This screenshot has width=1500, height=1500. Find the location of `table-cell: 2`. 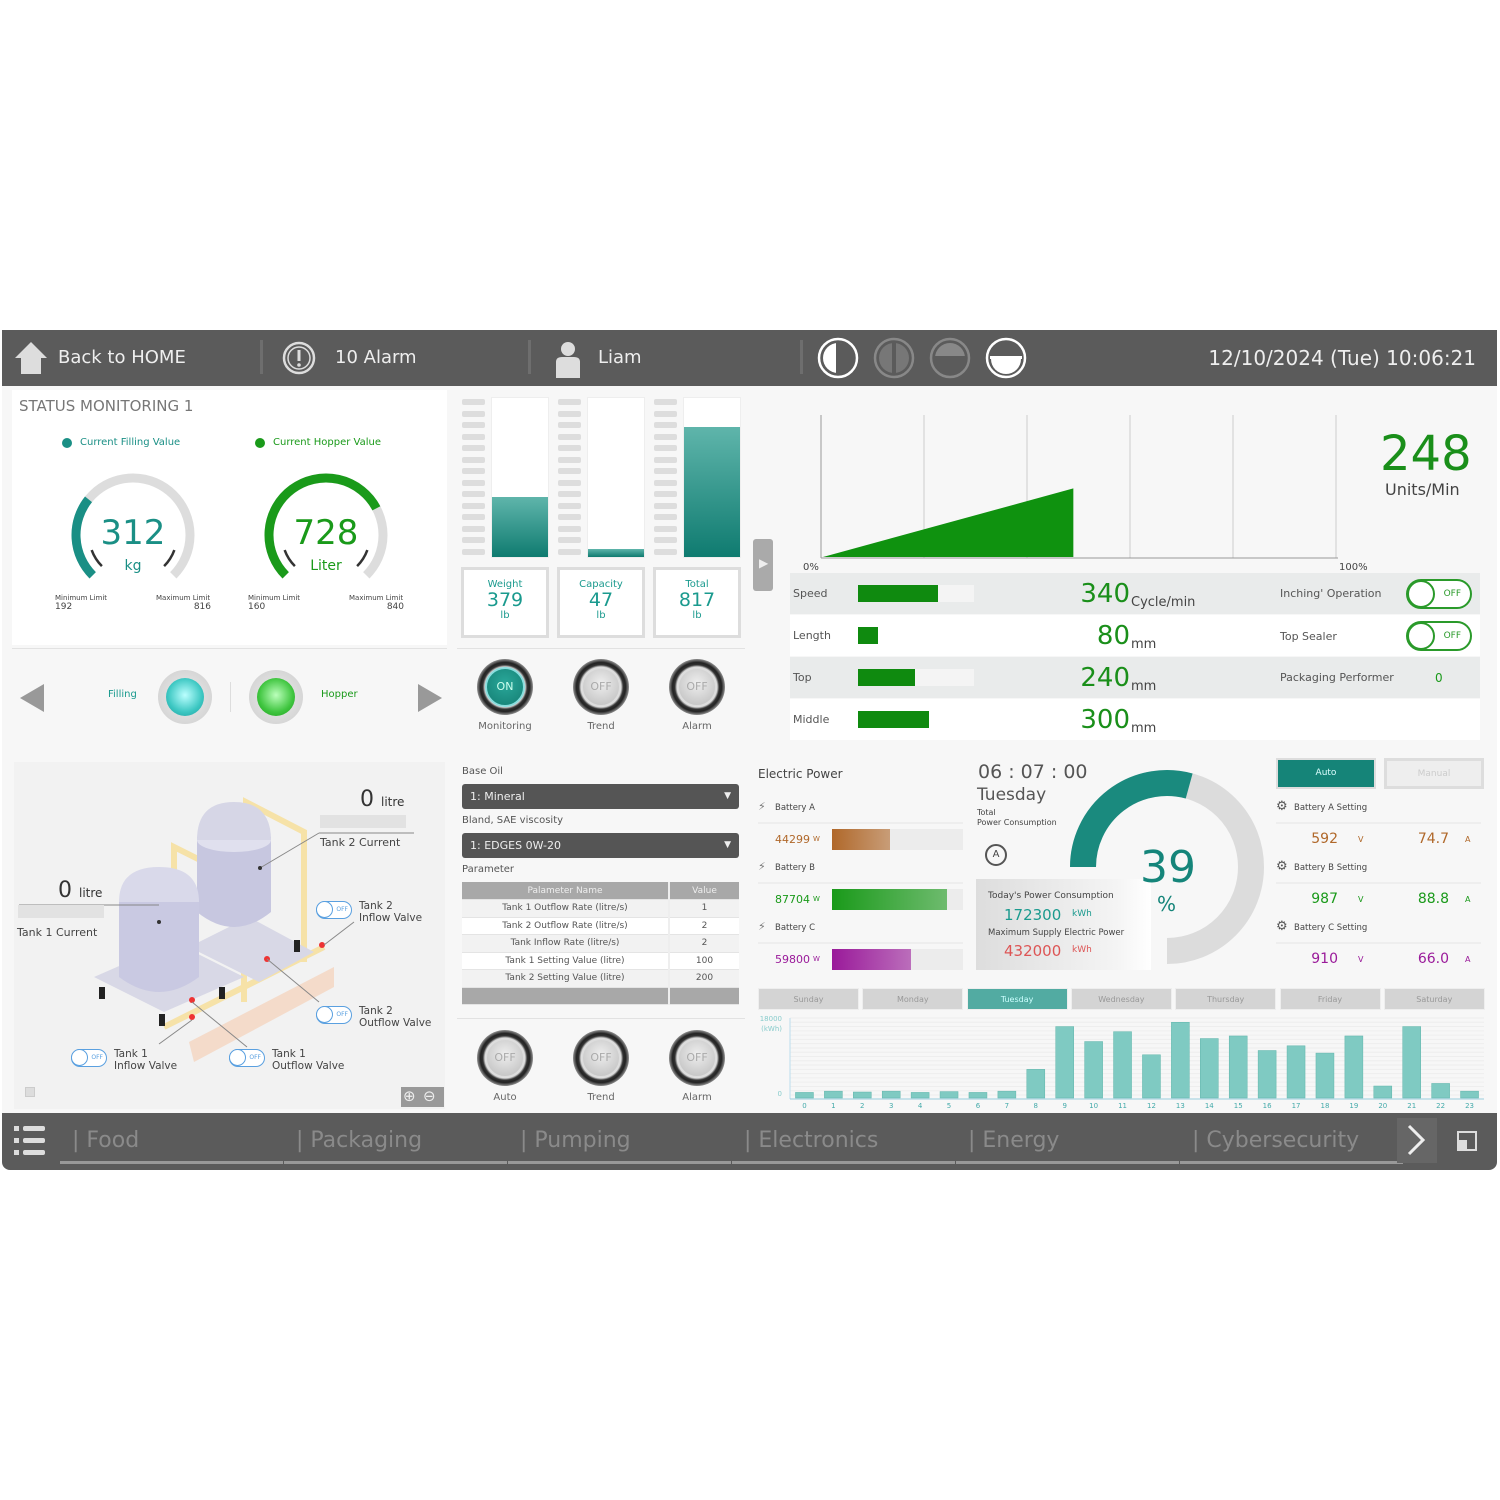

table-cell: 2 is located at coordinates (703, 926).